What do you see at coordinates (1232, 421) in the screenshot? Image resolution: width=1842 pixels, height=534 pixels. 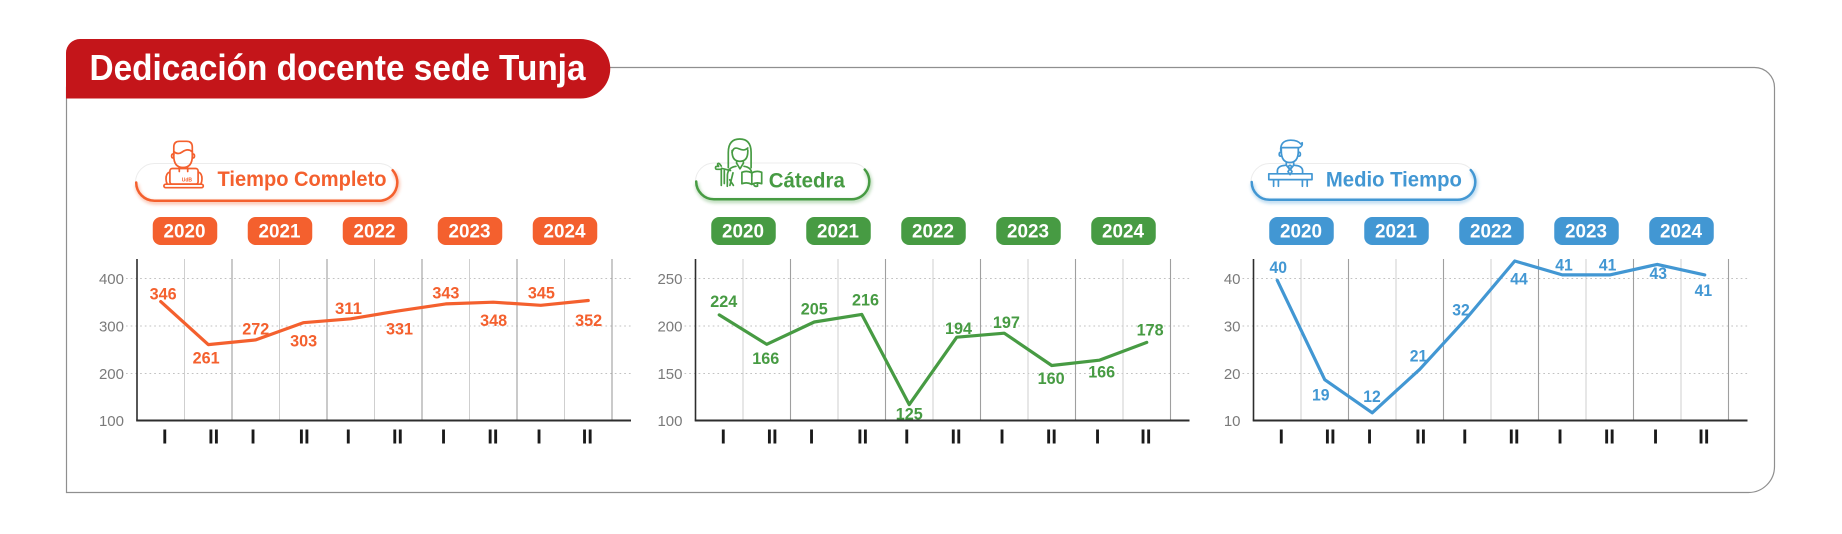 I see `svg-text: 10` at bounding box center [1232, 421].